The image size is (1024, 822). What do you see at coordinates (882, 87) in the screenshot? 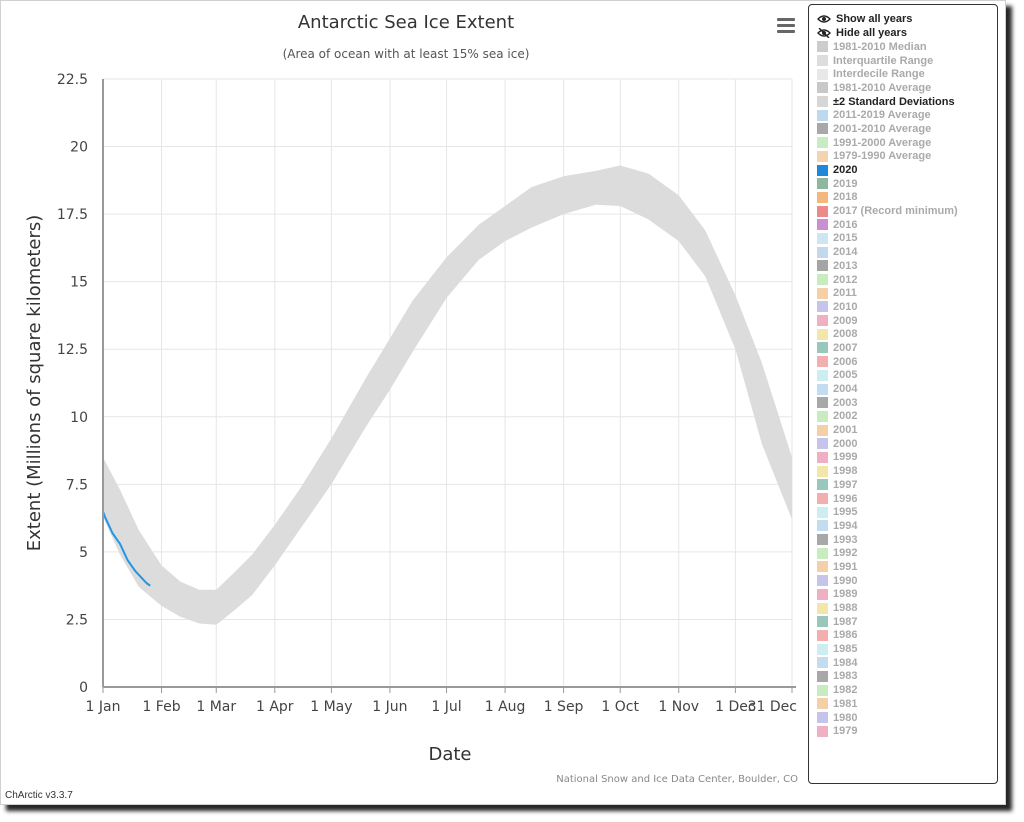
I see `legend-item-label: 1981-2010 Average` at bounding box center [882, 87].